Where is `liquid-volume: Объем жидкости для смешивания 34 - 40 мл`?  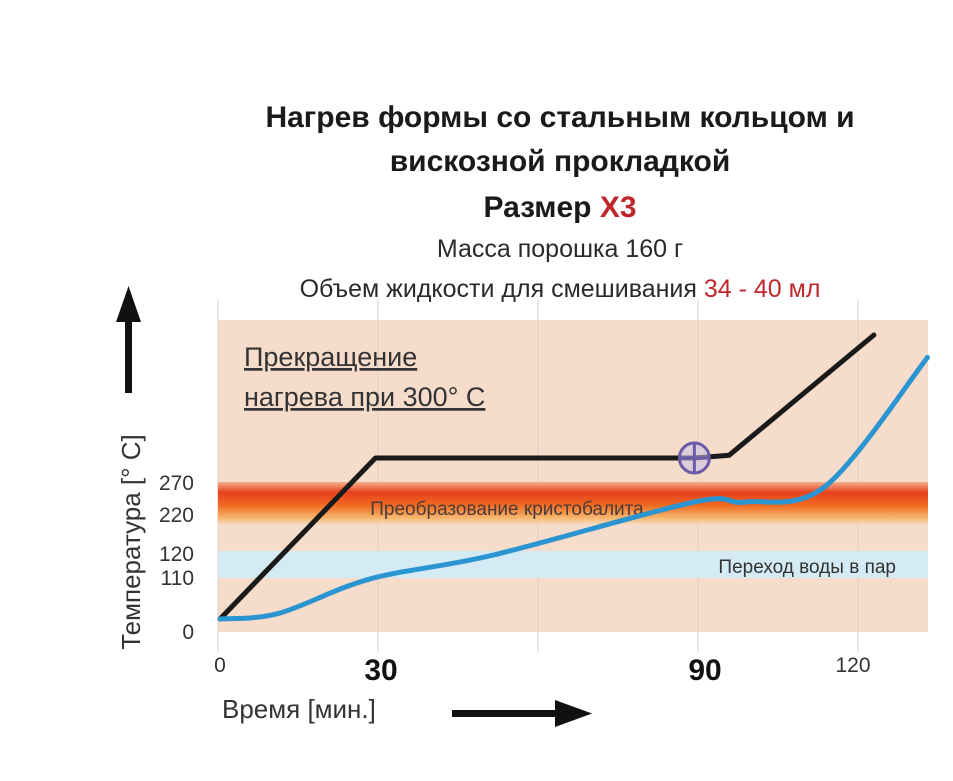 liquid-volume: Объем жидкости для смешивания 34 - 40 мл is located at coordinates (476, 289).